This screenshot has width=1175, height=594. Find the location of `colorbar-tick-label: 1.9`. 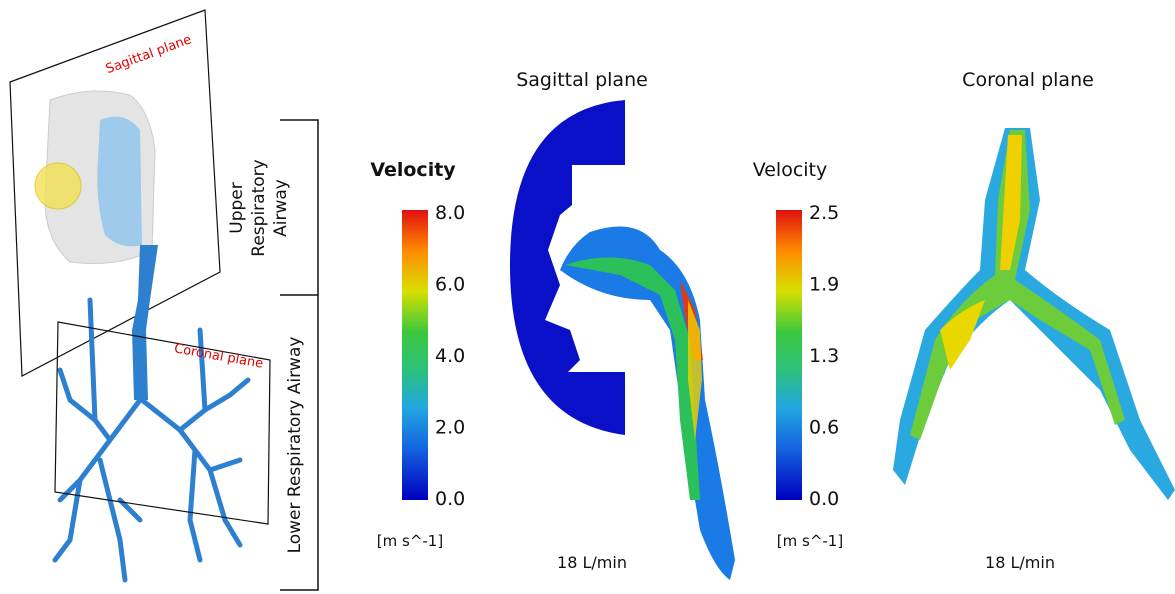

colorbar-tick-label: 1.9 is located at coordinates (824, 285).